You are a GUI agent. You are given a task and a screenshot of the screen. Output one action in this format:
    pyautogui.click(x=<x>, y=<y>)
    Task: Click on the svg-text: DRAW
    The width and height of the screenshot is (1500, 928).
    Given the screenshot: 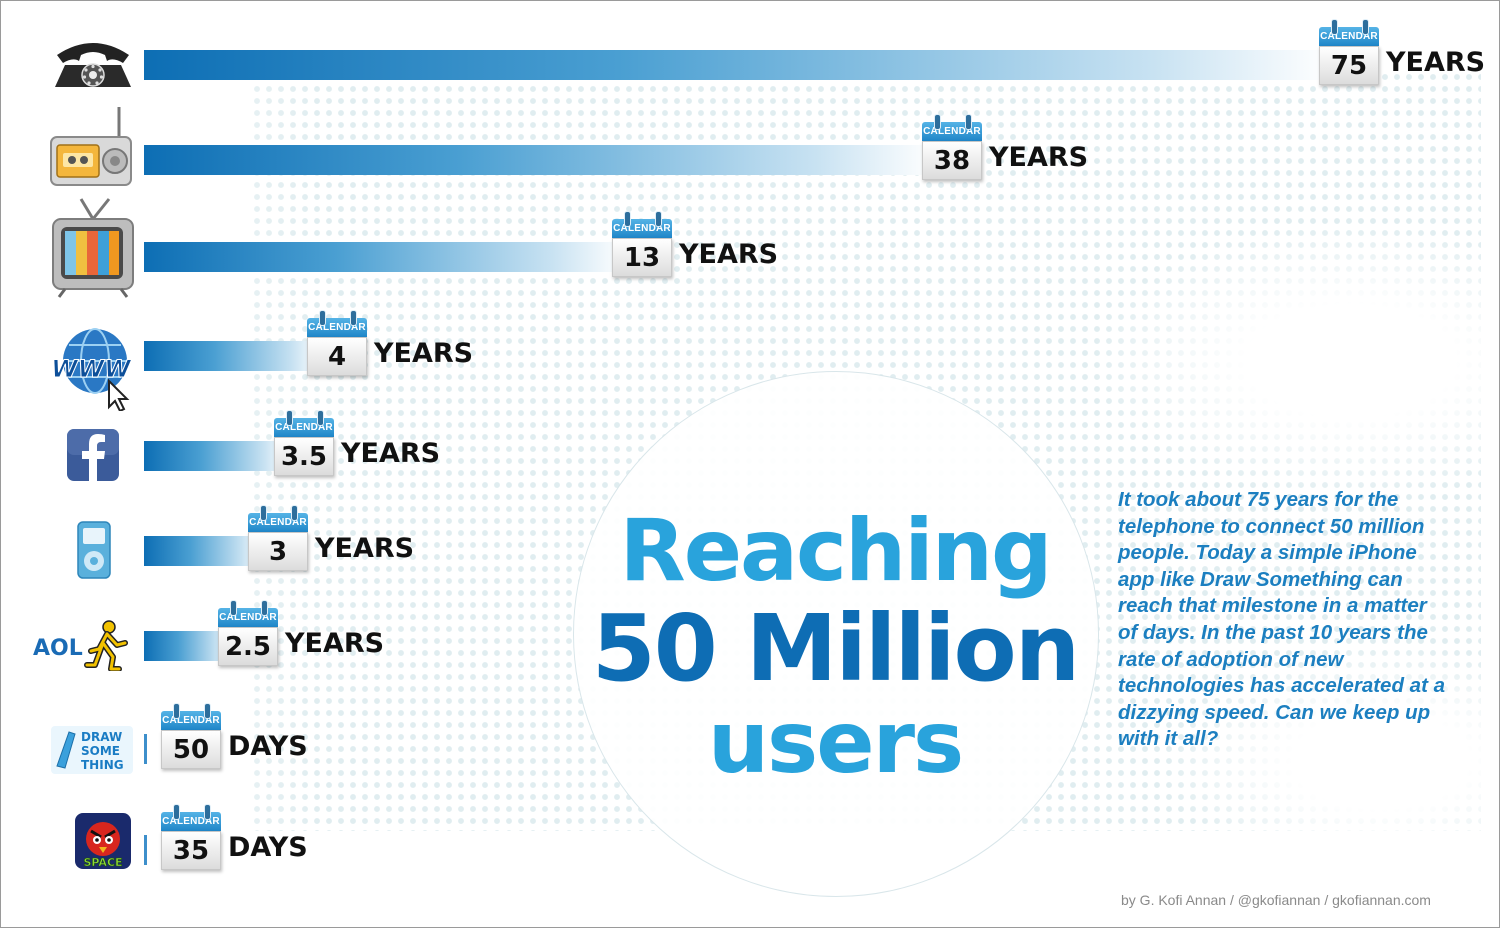 What is the action you would take?
    pyautogui.click(x=101, y=737)
    